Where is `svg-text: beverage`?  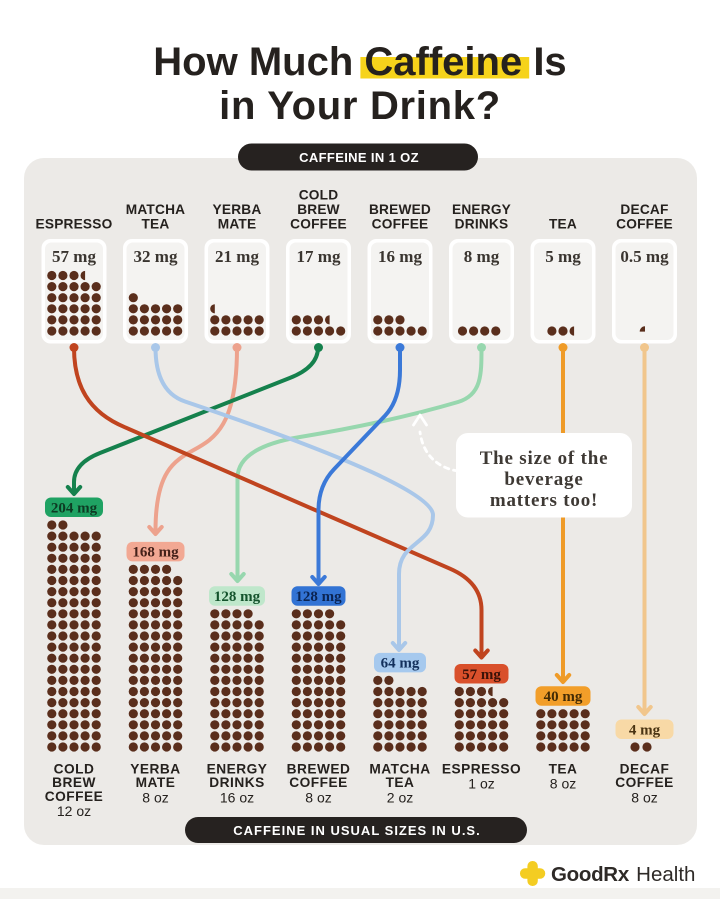 svg-text: beverage is located at coordinates (543, 479).